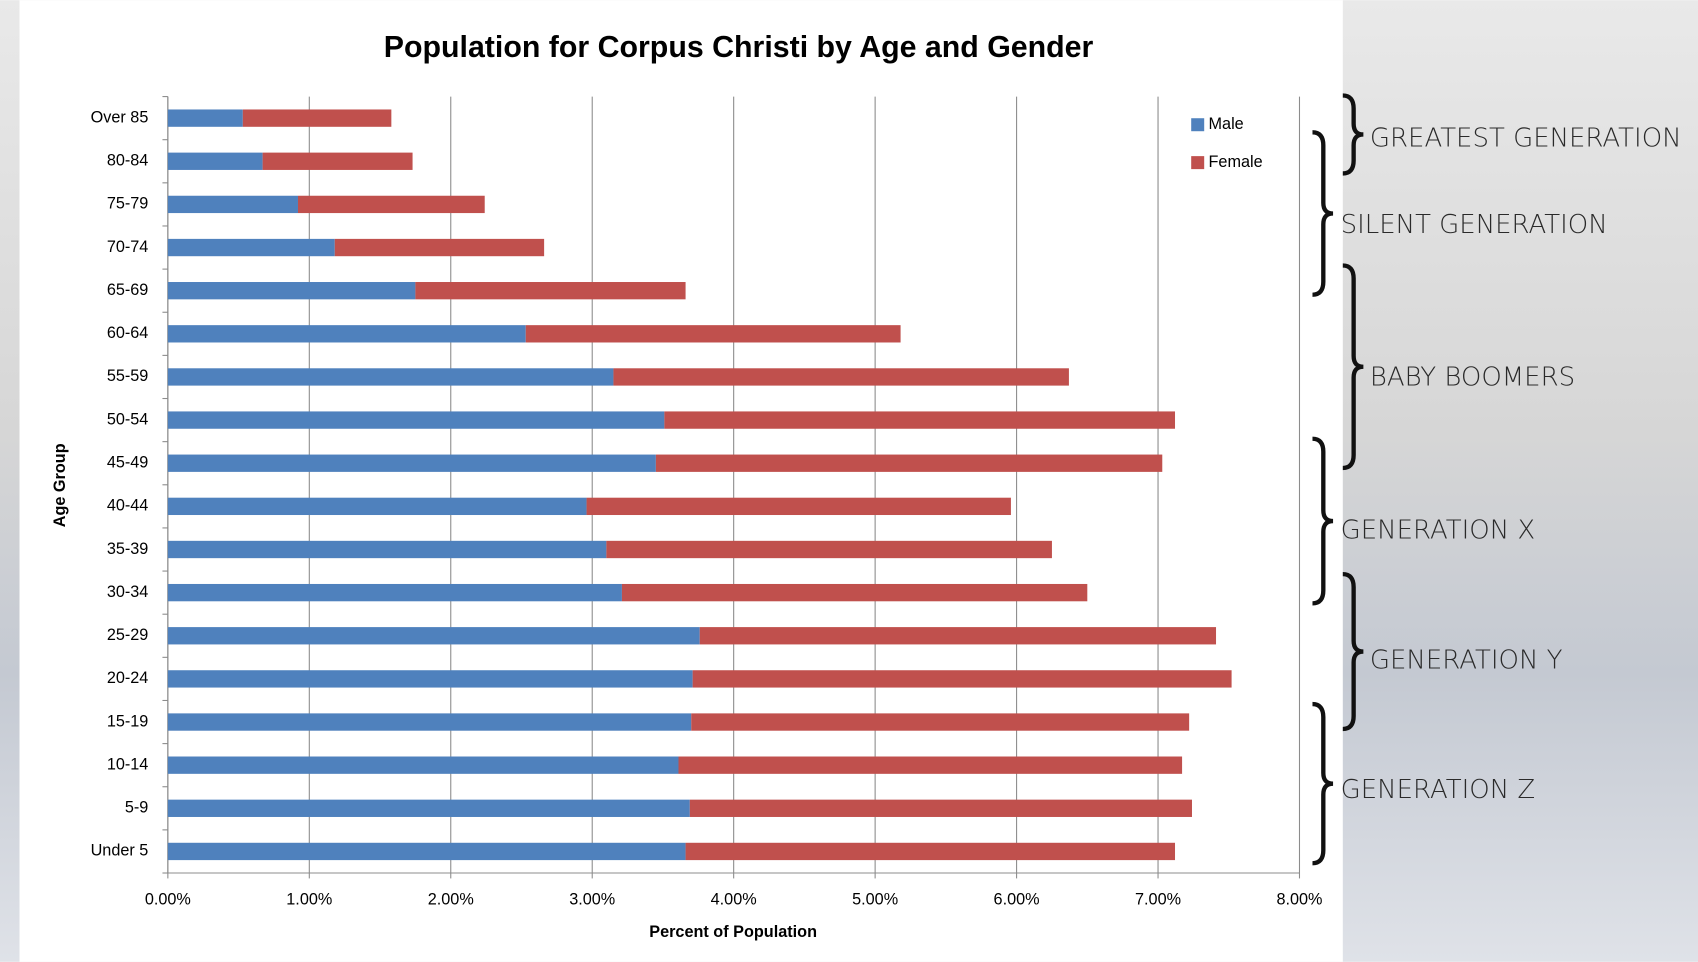  I want to click on x-tick-label: 6.00%, so click(1017, 899).